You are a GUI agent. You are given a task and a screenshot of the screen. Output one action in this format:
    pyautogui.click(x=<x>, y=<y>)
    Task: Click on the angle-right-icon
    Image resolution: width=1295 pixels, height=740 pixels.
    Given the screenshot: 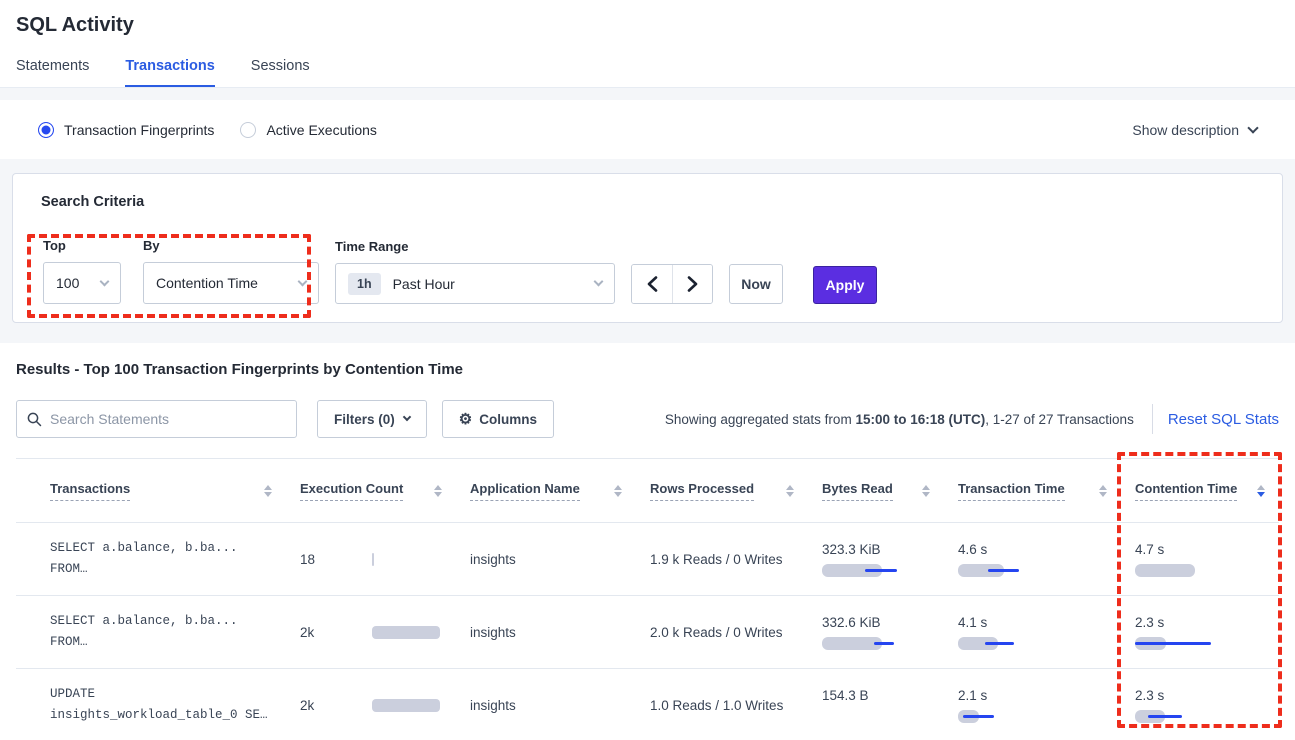 What is the action you would take?
    pyautogui.click(x=692, y=284)
    